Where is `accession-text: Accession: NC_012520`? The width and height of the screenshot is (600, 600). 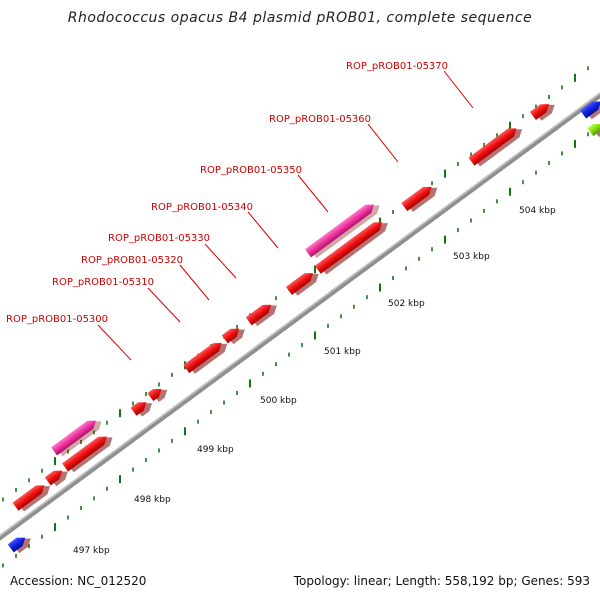 accession-text: Accession: NC_012520 is located at coordinates (78, 581).